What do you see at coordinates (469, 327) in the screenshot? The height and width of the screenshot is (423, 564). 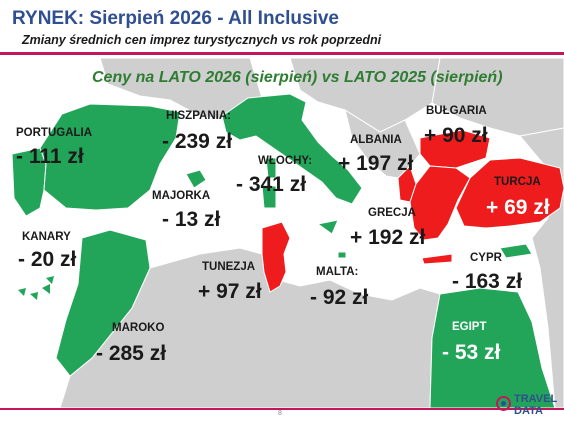 I see `label-egypt: EGIPT` at bounding box center [469, 327].